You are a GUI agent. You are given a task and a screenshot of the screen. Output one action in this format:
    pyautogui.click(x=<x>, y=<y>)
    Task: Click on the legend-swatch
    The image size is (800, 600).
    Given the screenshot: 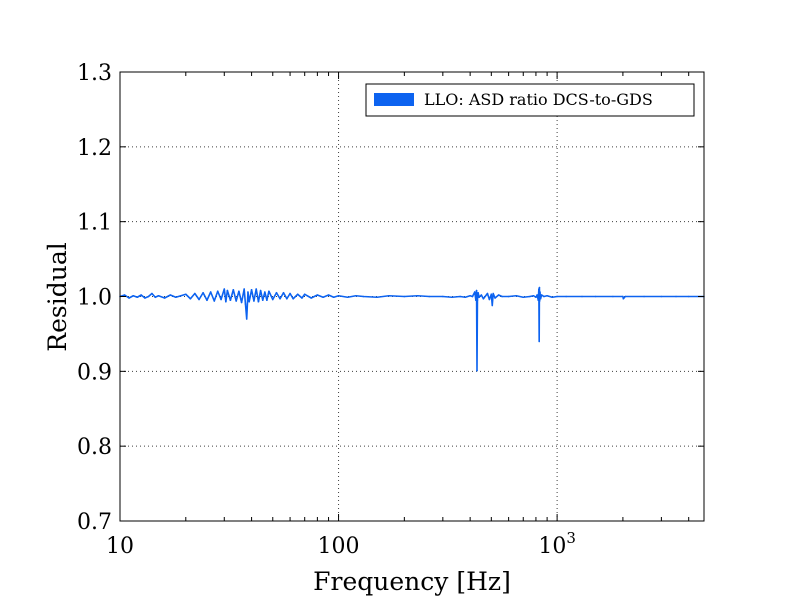 What is the action you would take?
    pyautogui.click(x=394, y=99)
    